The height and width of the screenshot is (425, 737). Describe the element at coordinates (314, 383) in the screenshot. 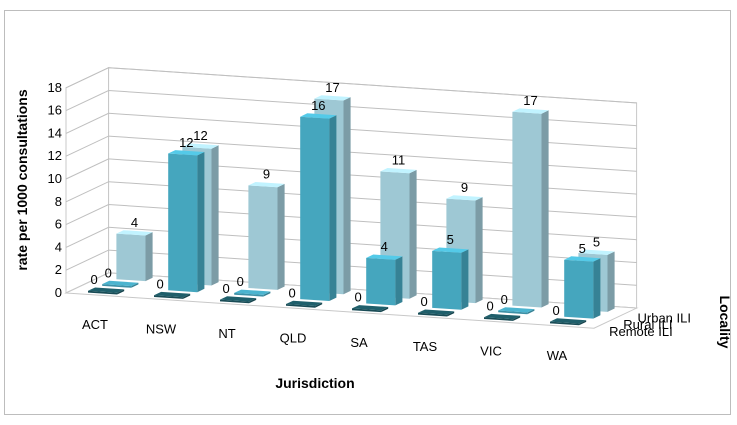

I see `x-axis-title: Jurisdiction` at that location.